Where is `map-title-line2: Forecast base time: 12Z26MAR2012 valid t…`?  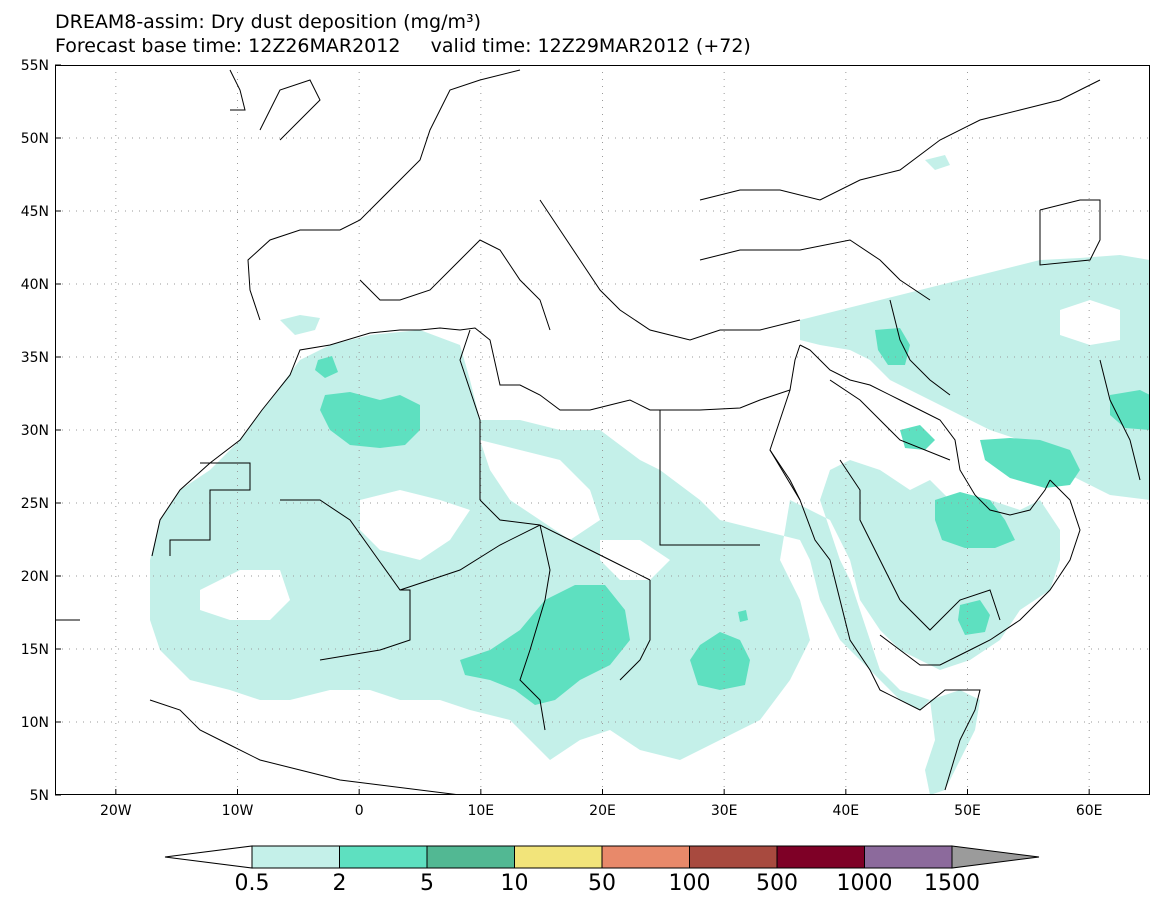 map-title-line2: Forecast base time: 12Z26MAR2012 valid t… is located at coordinates (403, 46).